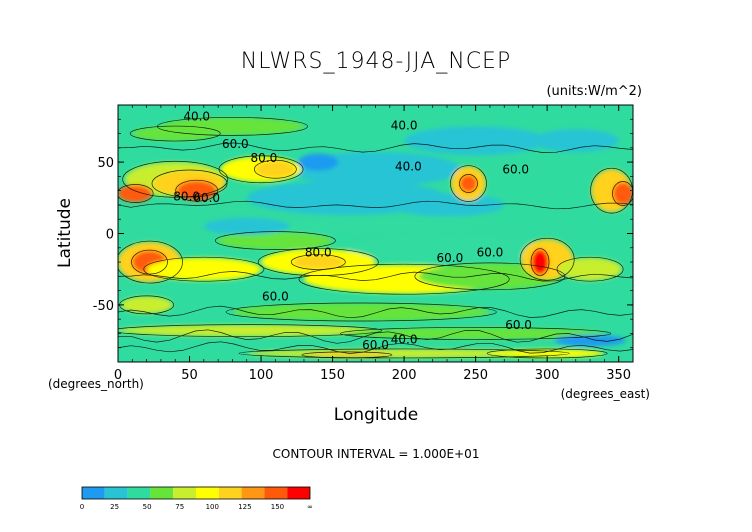 The width and height of the screenshot is (752, 532). I want to click on colorbar-label: 50, so click(147, 507).